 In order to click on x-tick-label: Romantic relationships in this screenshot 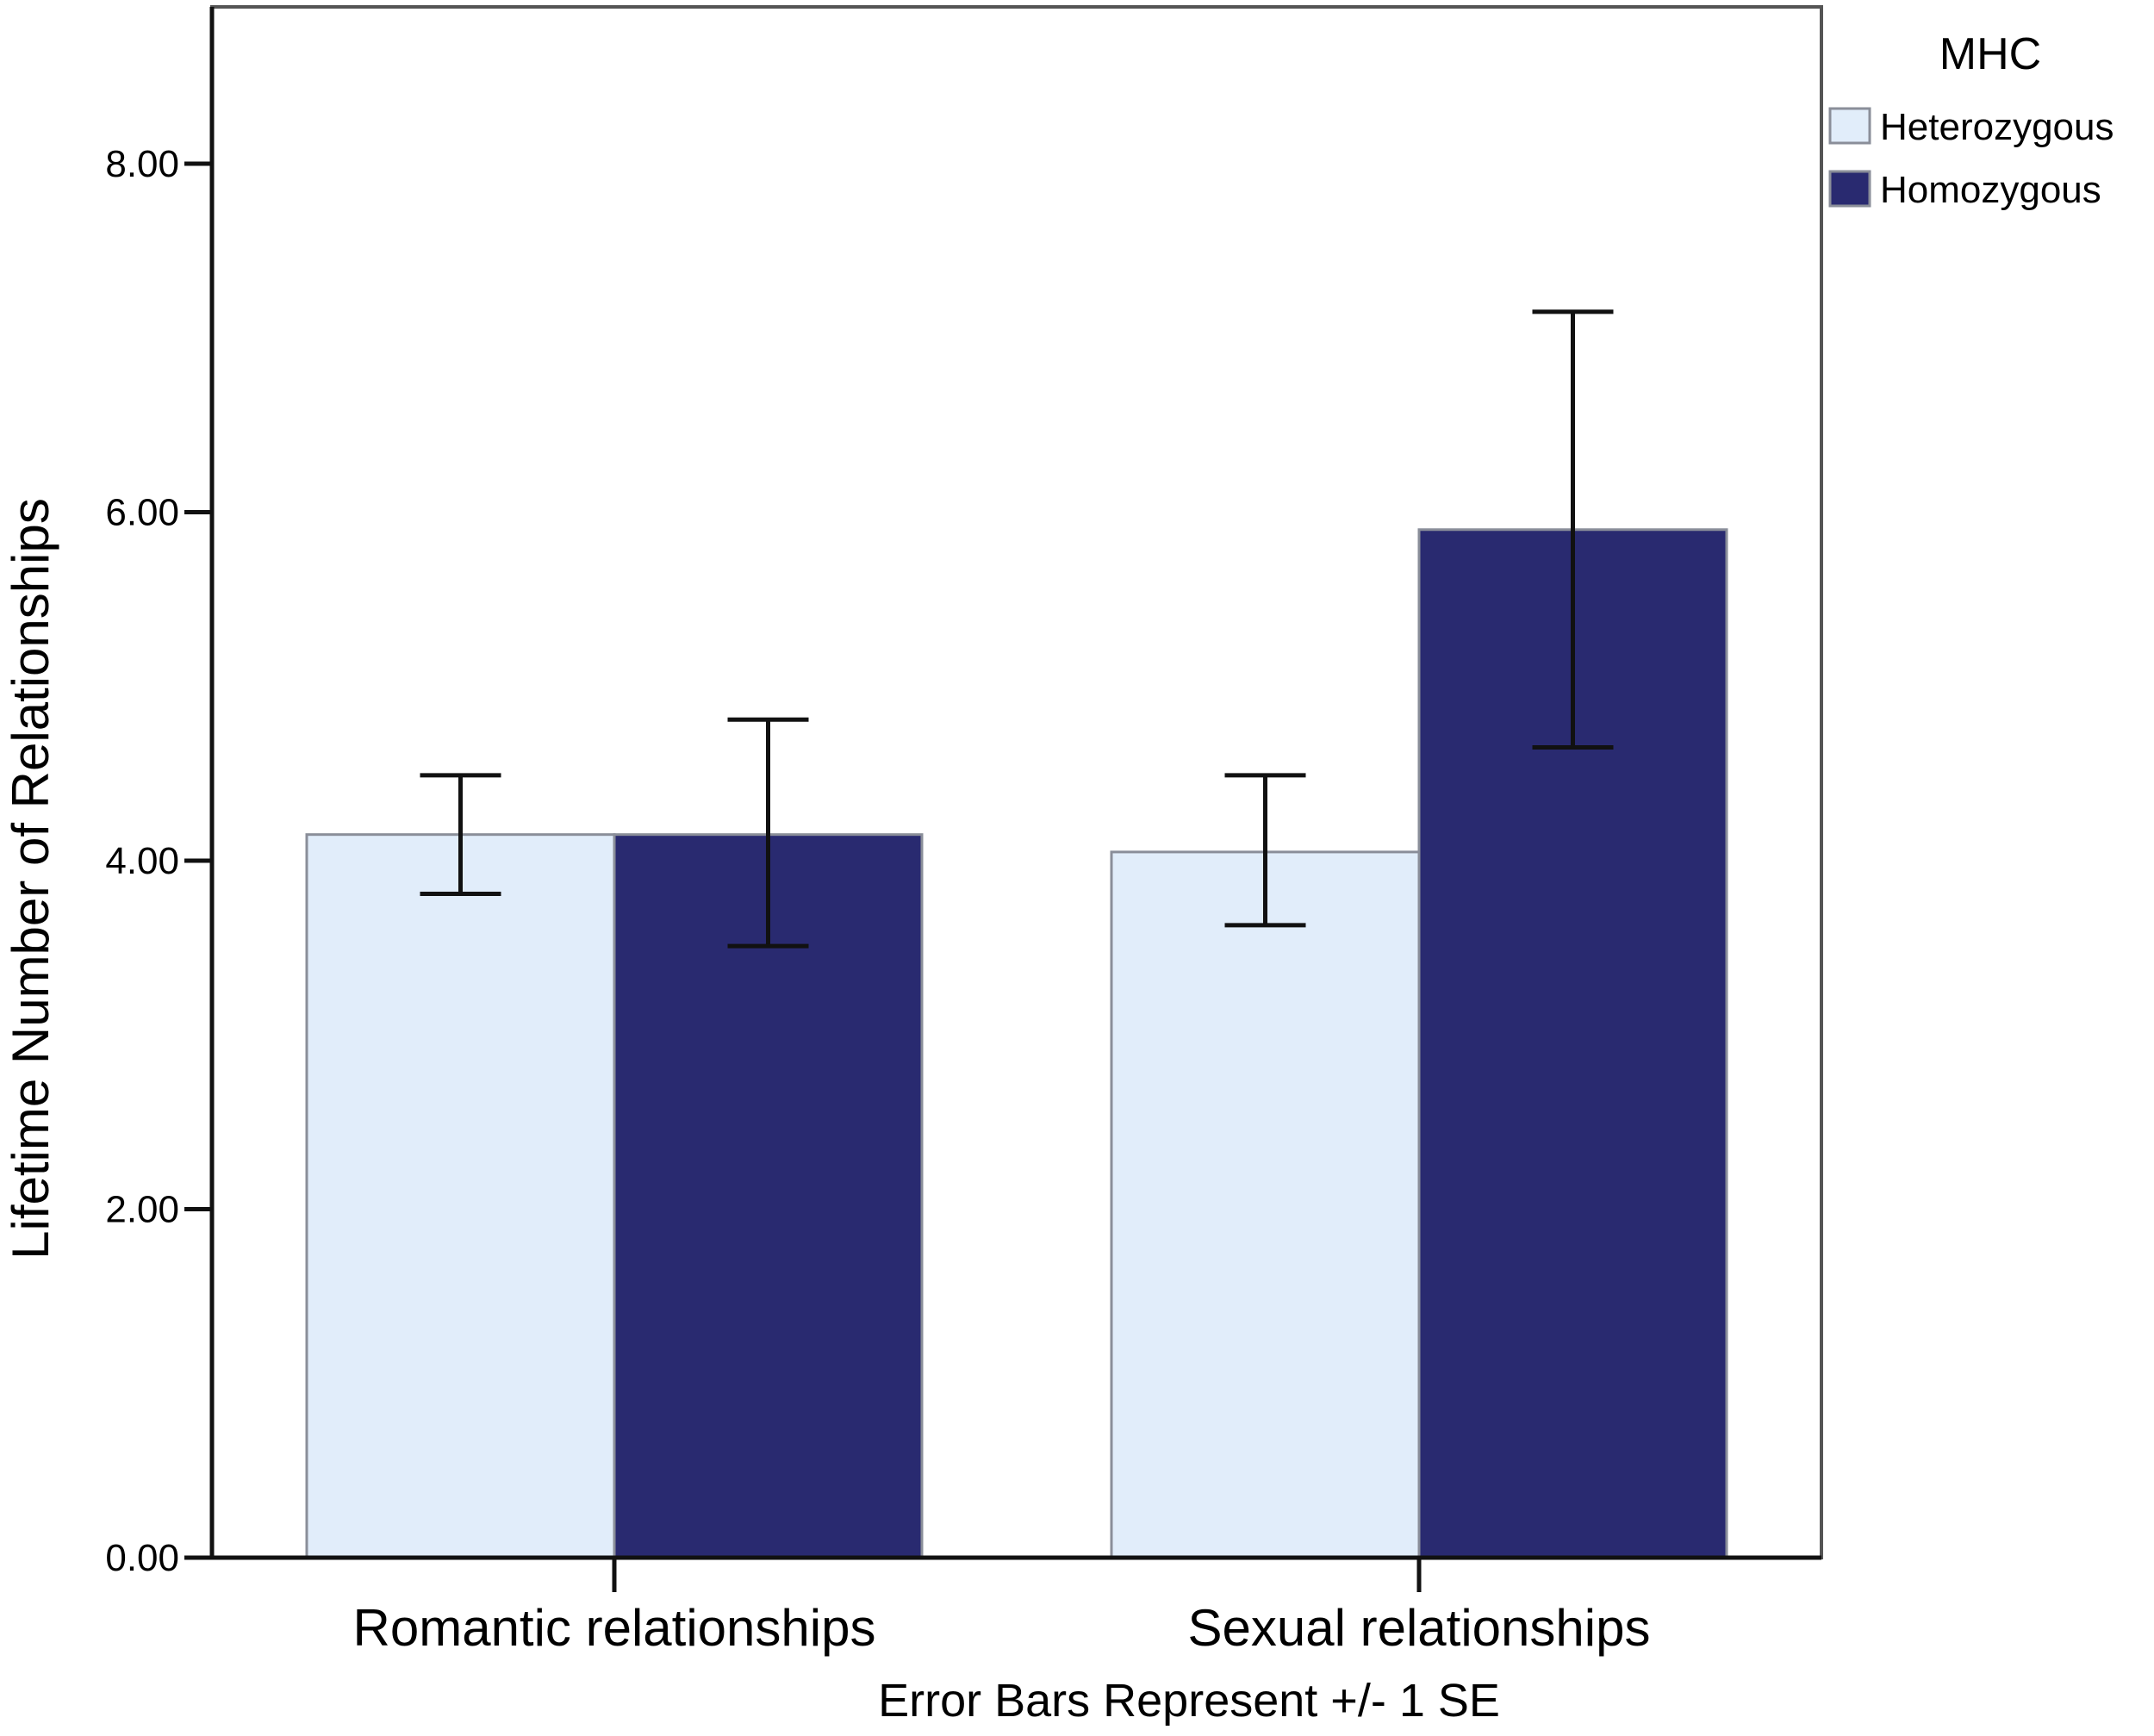, I will do `click(615, 1628)`.